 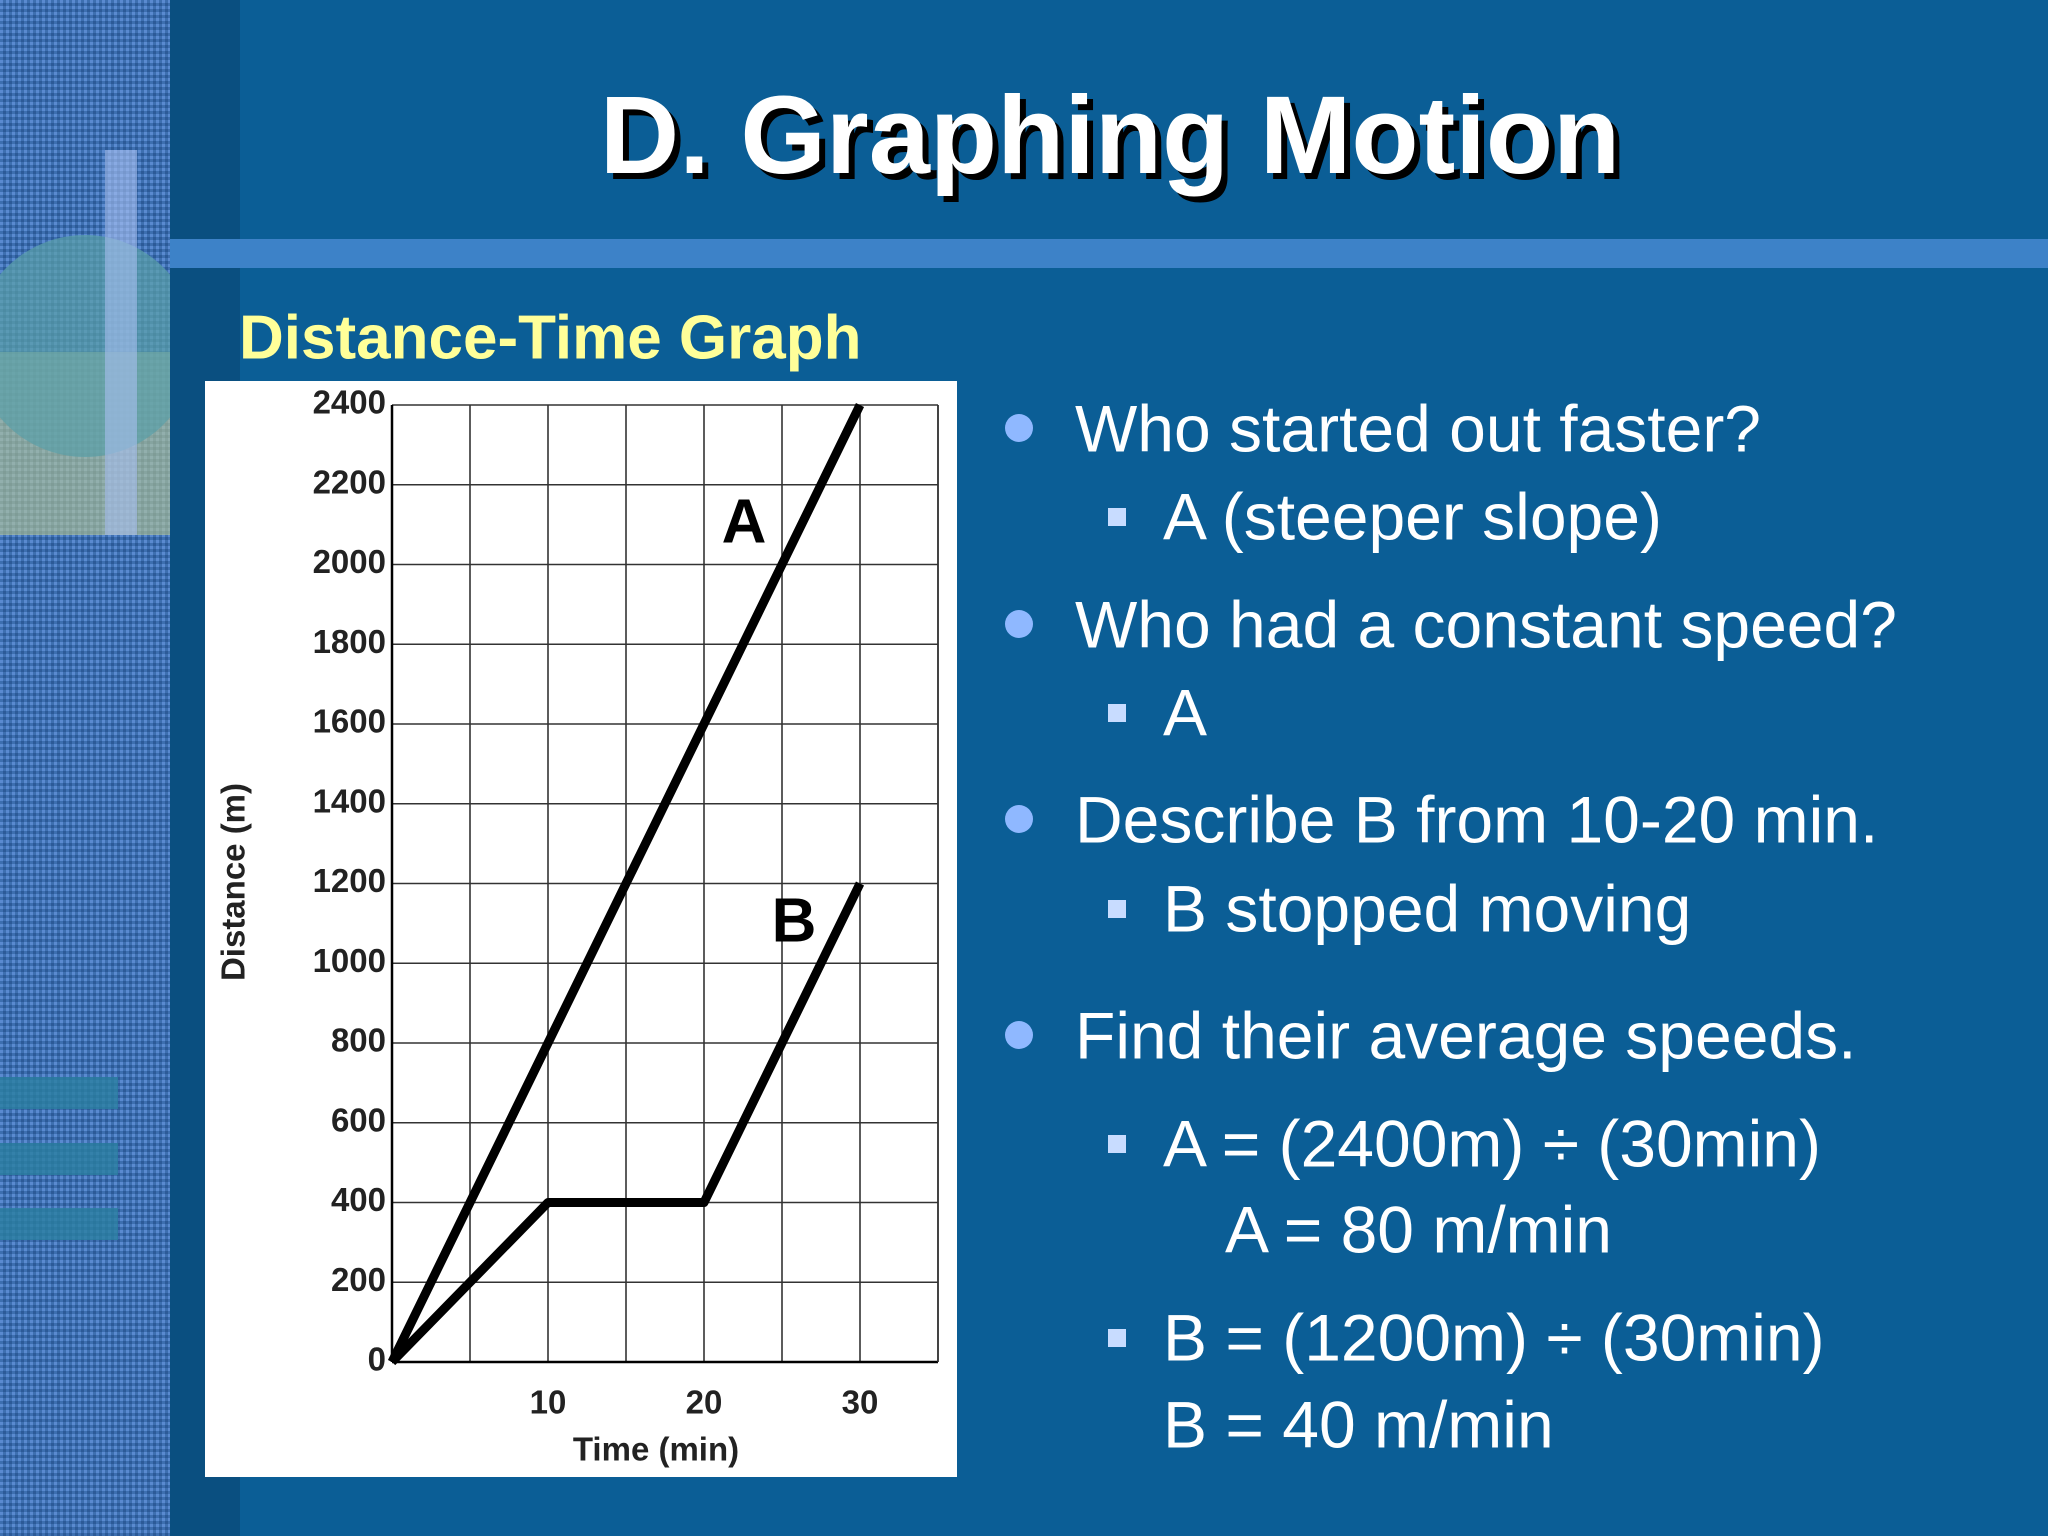 I want to click on texture-strip, so click(x=85, y=768).